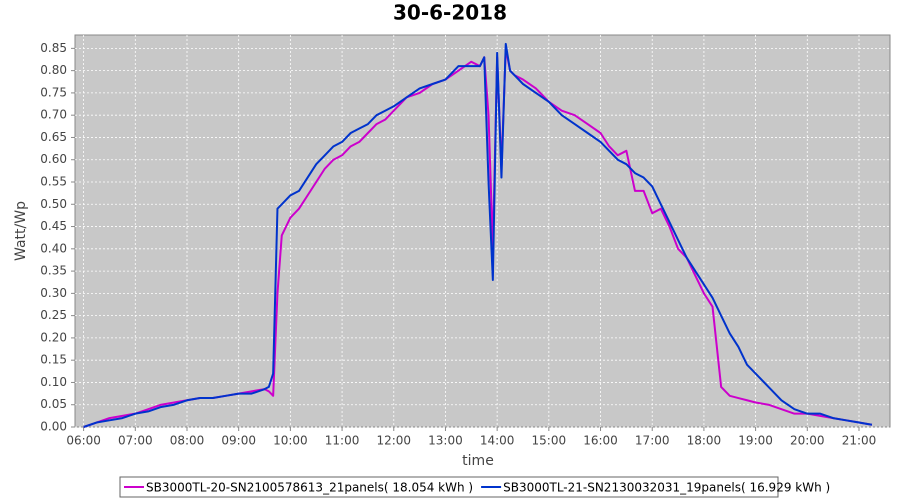 The height and width of the screenshot is (504, 900). What do you see at coordinates (393, 441) in the screenshot?
I see `x-tick-label: 12:00` at bounding box center [393, 441].